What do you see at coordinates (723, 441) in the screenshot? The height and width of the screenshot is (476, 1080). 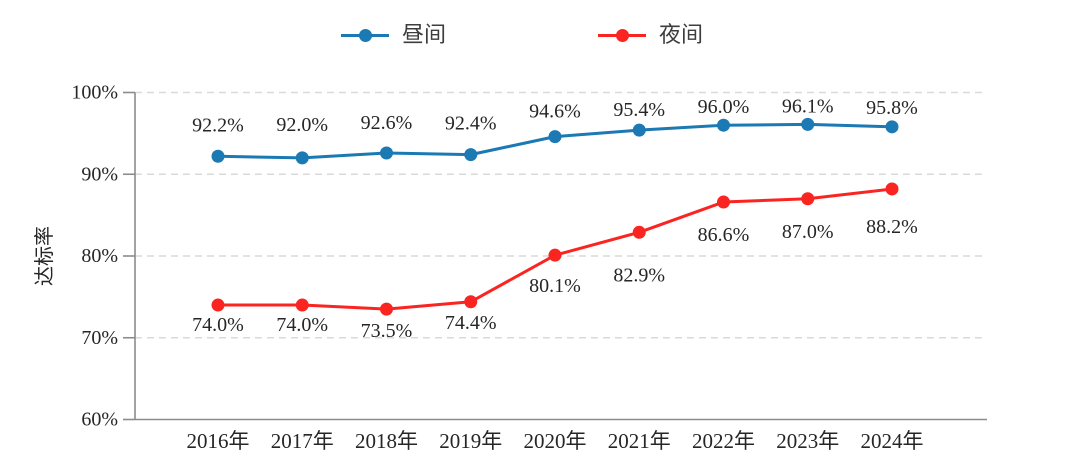 I see `x-tick-label: 2022年` at bounding box center [723, 441].